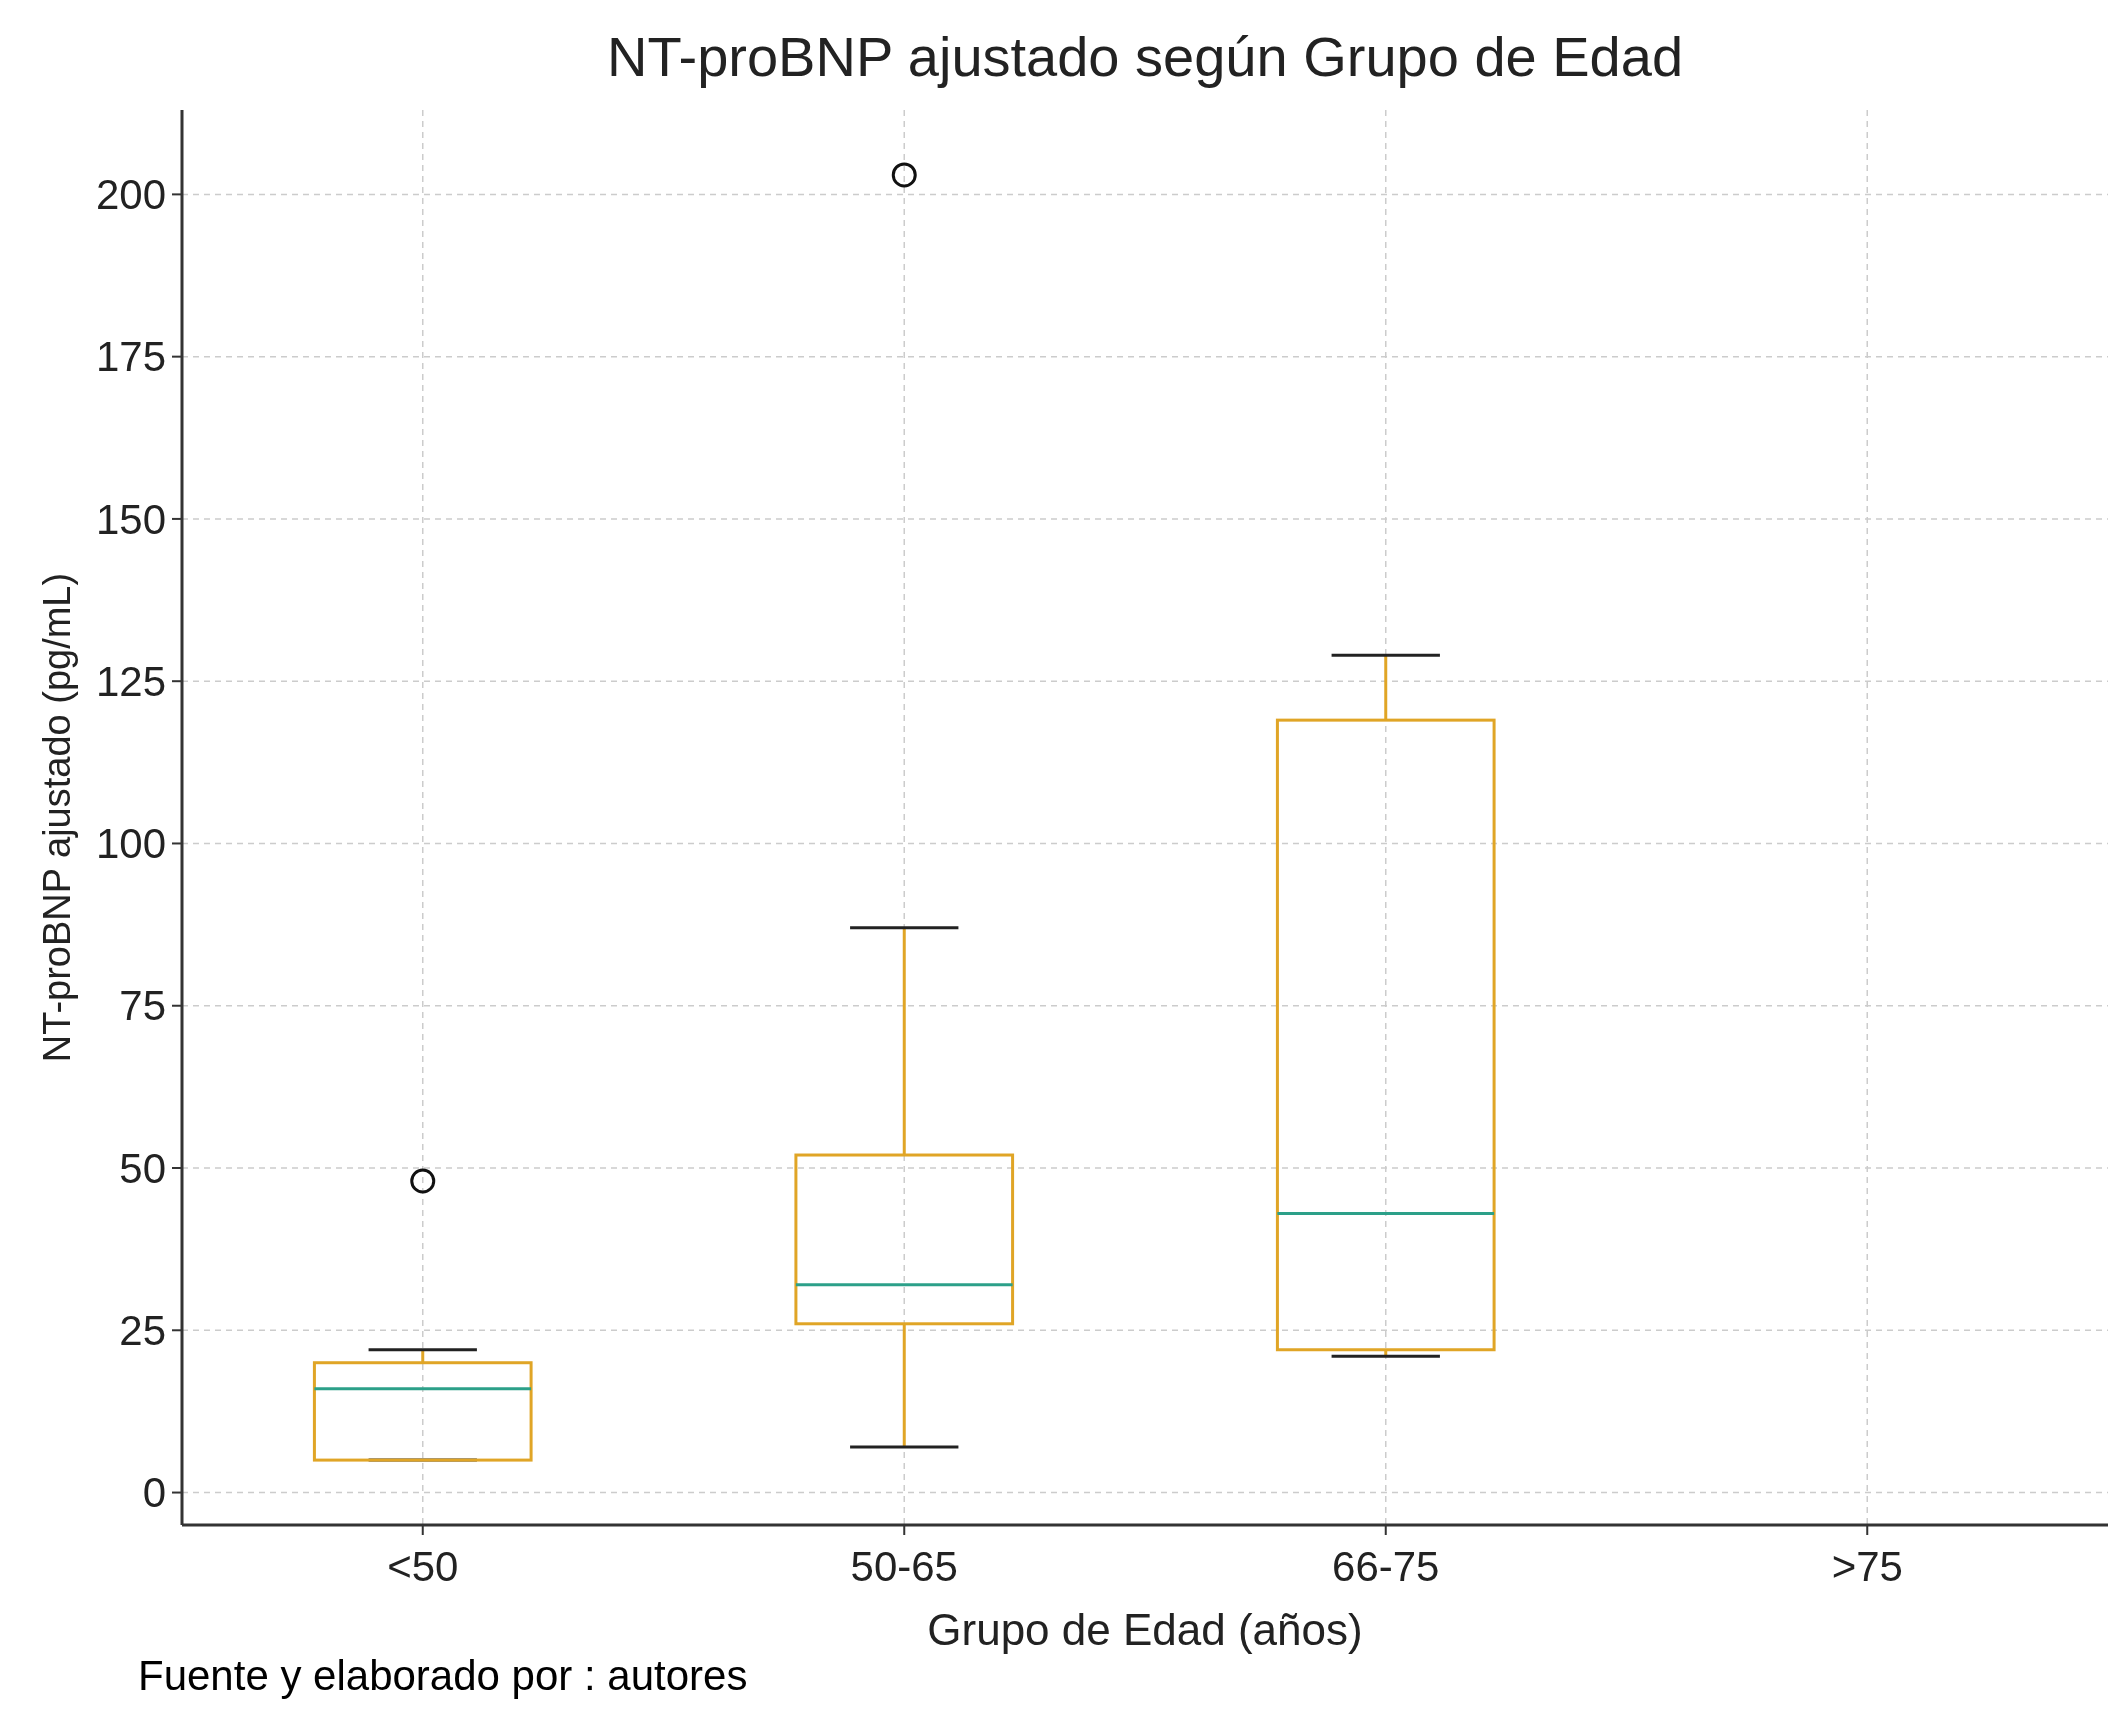 This screenshot has height=1721, width=2124. I want to click on y-tick-label: 100, so click(130, 844).